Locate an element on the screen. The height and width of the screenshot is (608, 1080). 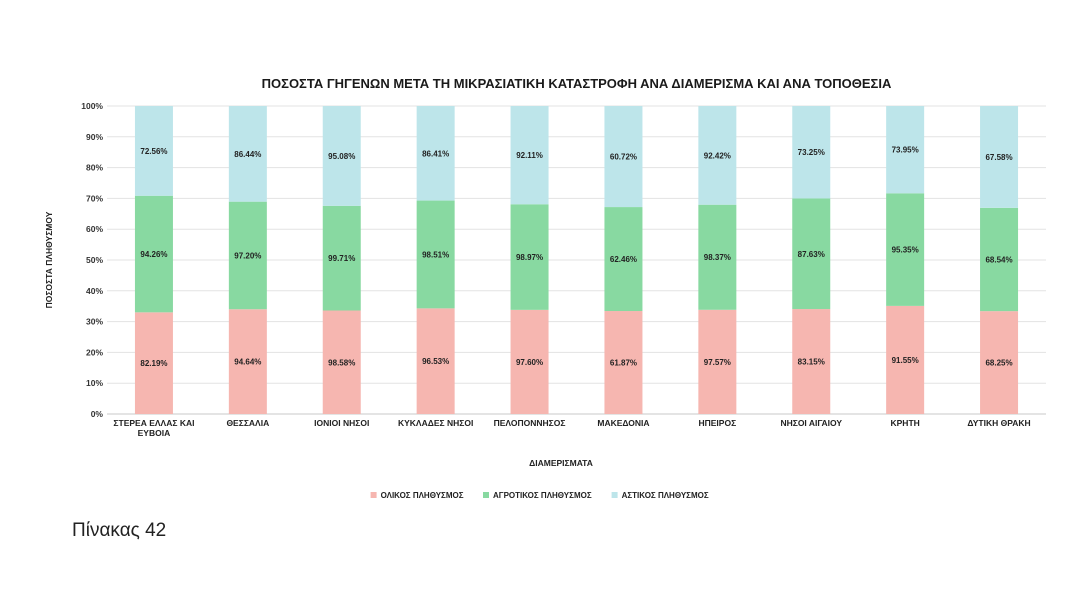
data-label: 68.54% is located at coordinates (998, 259).